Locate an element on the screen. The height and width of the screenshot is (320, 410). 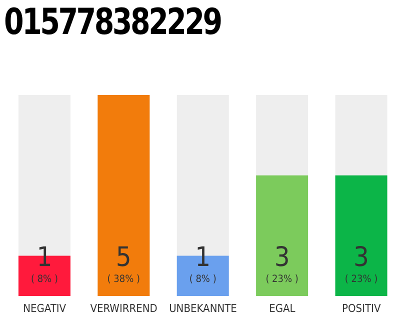
x-tick-label: EGAL is located at coordinates (282, 308).